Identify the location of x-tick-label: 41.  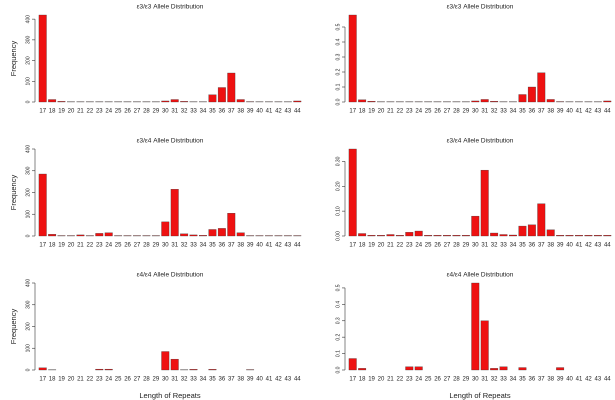
(579, 112).